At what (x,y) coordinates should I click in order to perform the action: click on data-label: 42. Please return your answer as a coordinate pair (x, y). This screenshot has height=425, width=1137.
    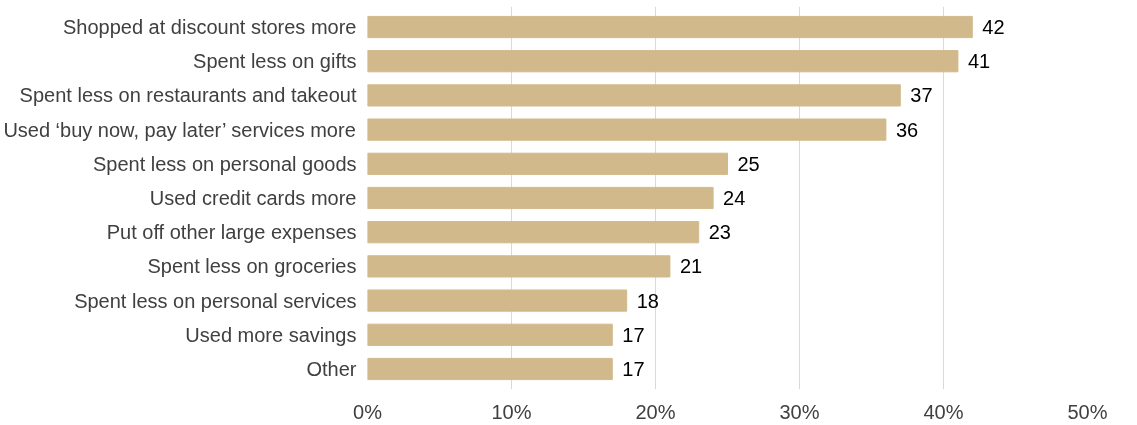
    Looking at the image, I should click on (993, 27).